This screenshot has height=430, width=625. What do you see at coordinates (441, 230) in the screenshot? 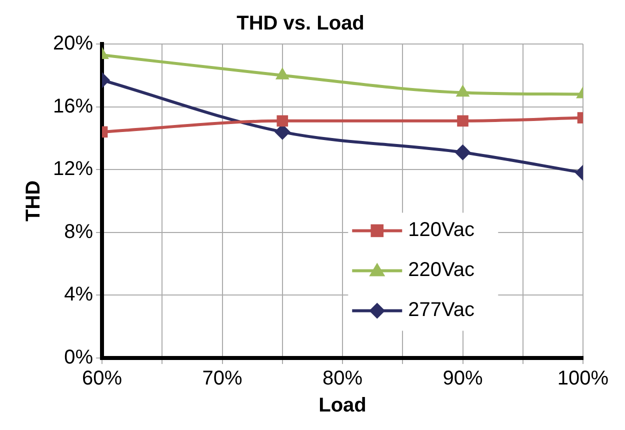
I see `legend-label: 120Vac` at bounding box center [441, 230].